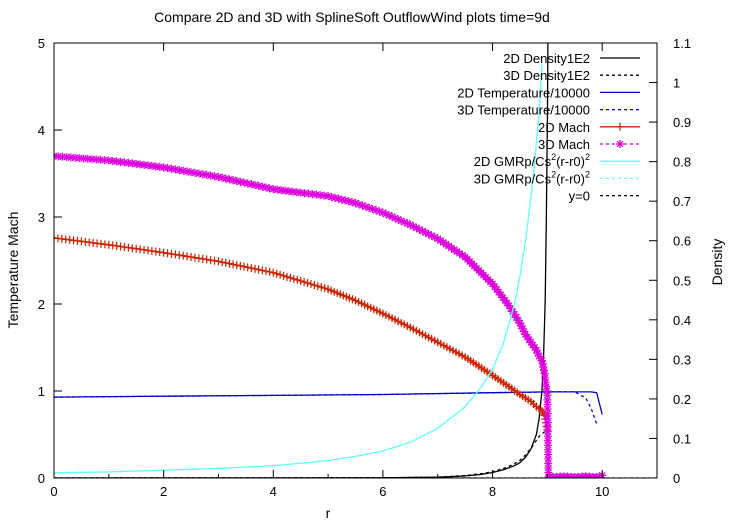 This screenshot has height=525, width=750. Describe the element at coordinates (682, 43) in the screenshot. I see `y-right-tick-label: 1.1` at that location.